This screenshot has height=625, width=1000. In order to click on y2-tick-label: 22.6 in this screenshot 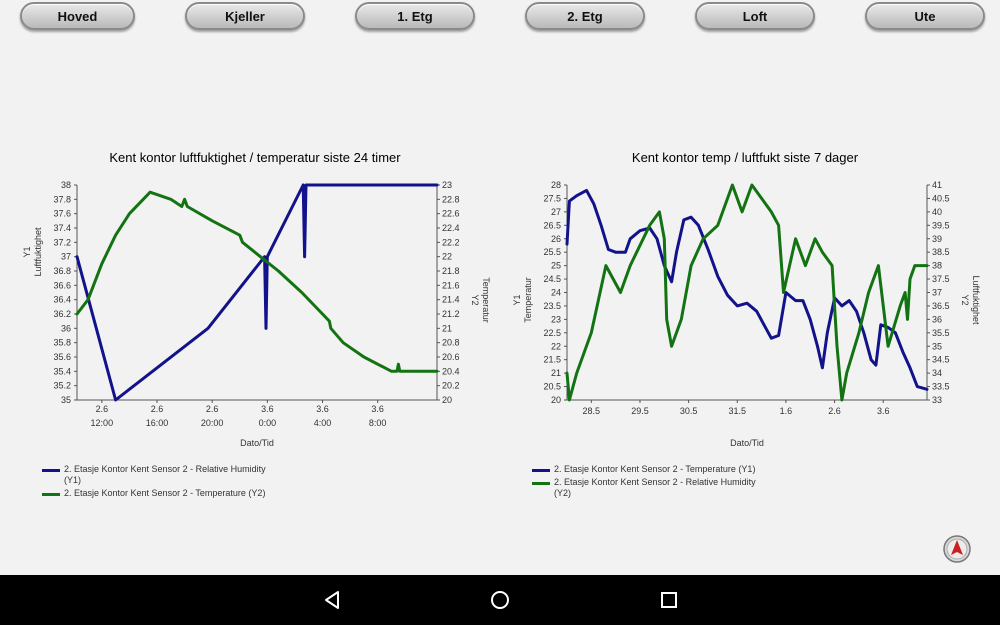, I will do `click(451, 214)`.